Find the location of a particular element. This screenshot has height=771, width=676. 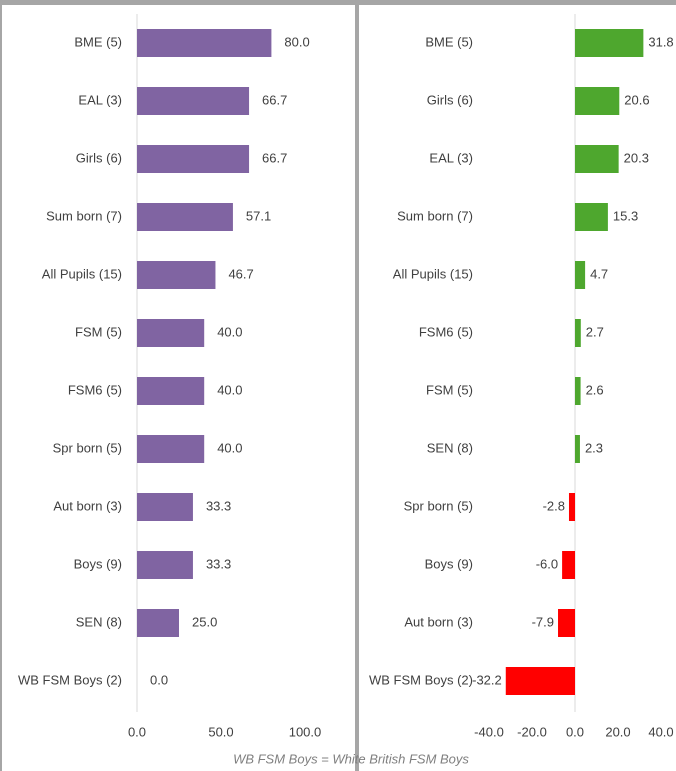

x-tick-label: -40.0 is located at coordinates (489, 731).